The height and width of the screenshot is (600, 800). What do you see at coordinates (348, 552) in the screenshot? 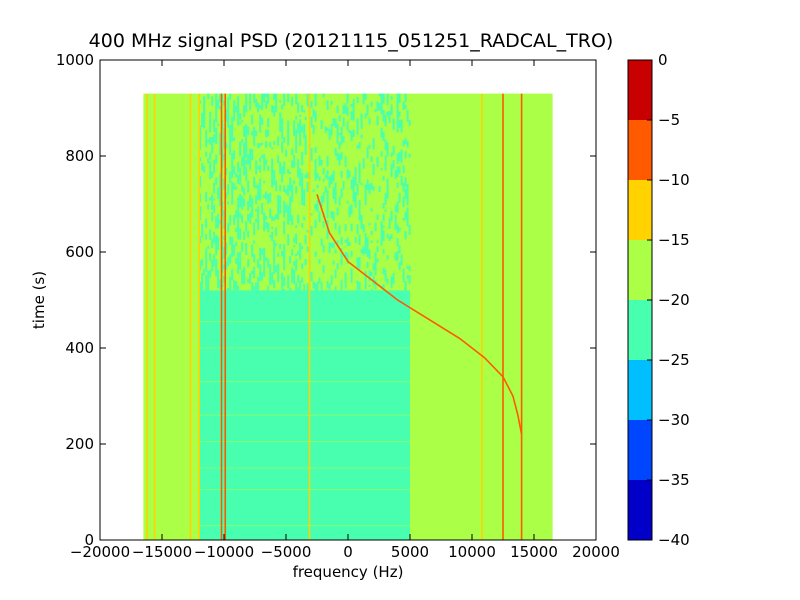
I see `x-tick-label: 0` at bounding box center [348, 552].